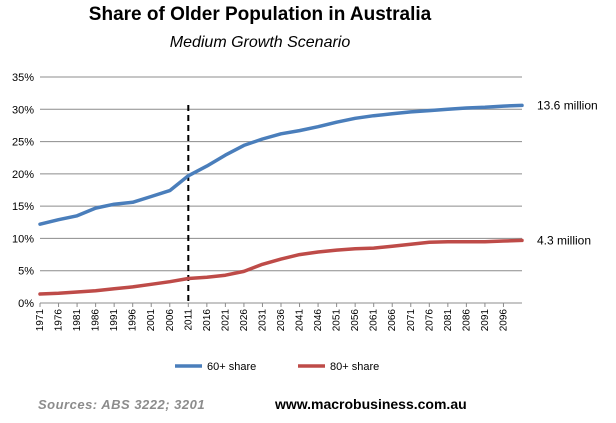 Image resolution: width=616 pixels, height=423 pixels. I want to click on x-tick-label: 2061, so click(374, 320).